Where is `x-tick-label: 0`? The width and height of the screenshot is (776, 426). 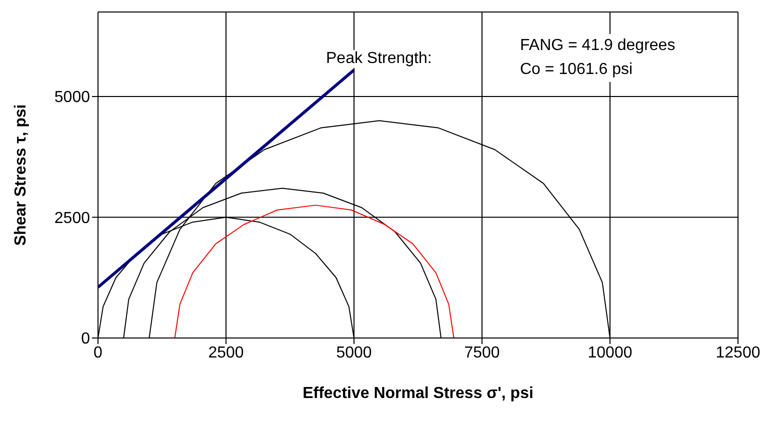 x-tick-label: 0 is located at coordinates (98, 353).